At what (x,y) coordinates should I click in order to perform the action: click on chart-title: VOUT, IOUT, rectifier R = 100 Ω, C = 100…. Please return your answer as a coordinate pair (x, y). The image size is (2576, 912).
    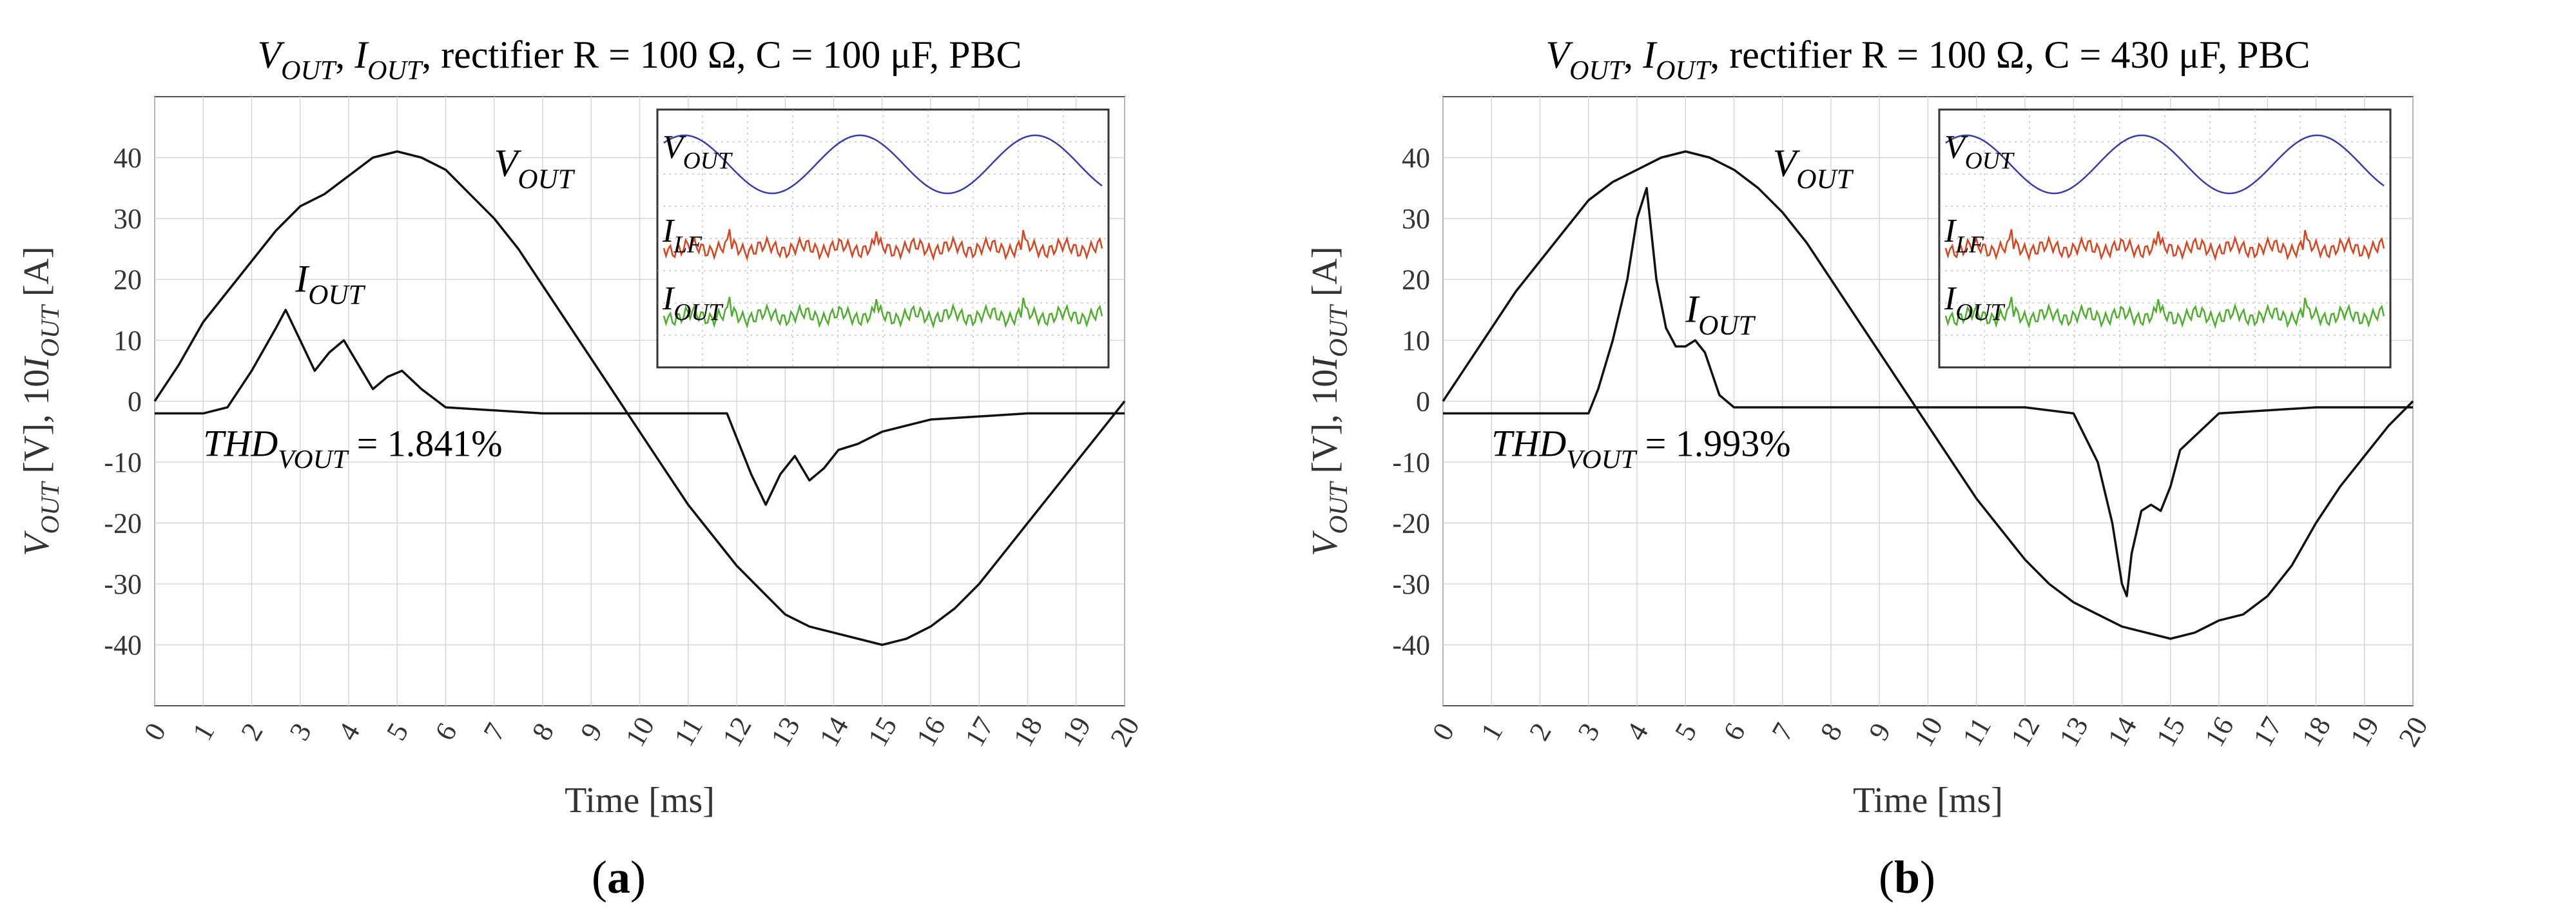
    Looking at the image, I should click on (640, 60).